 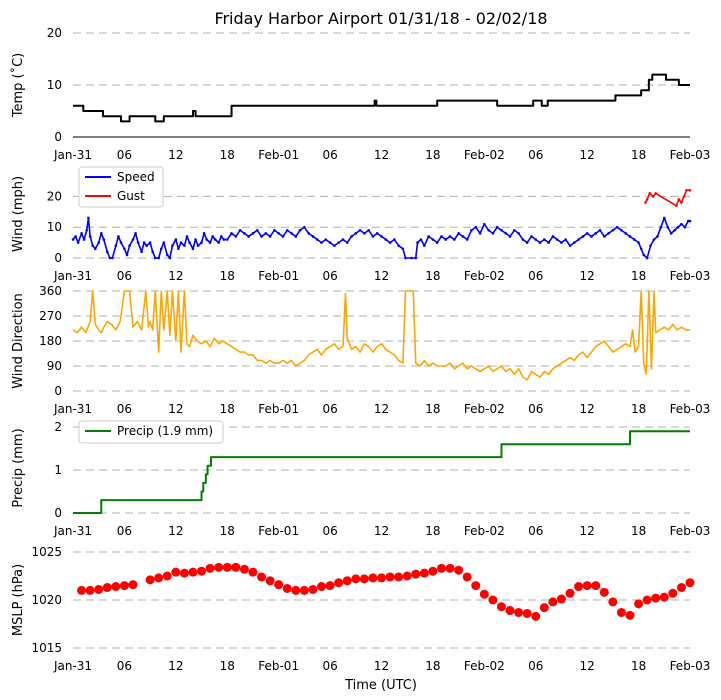 What do you see at coordinates (381, 666) in the screenshot?
I see `xtick-mslp-6: 12` at bounding box center [381, 666].